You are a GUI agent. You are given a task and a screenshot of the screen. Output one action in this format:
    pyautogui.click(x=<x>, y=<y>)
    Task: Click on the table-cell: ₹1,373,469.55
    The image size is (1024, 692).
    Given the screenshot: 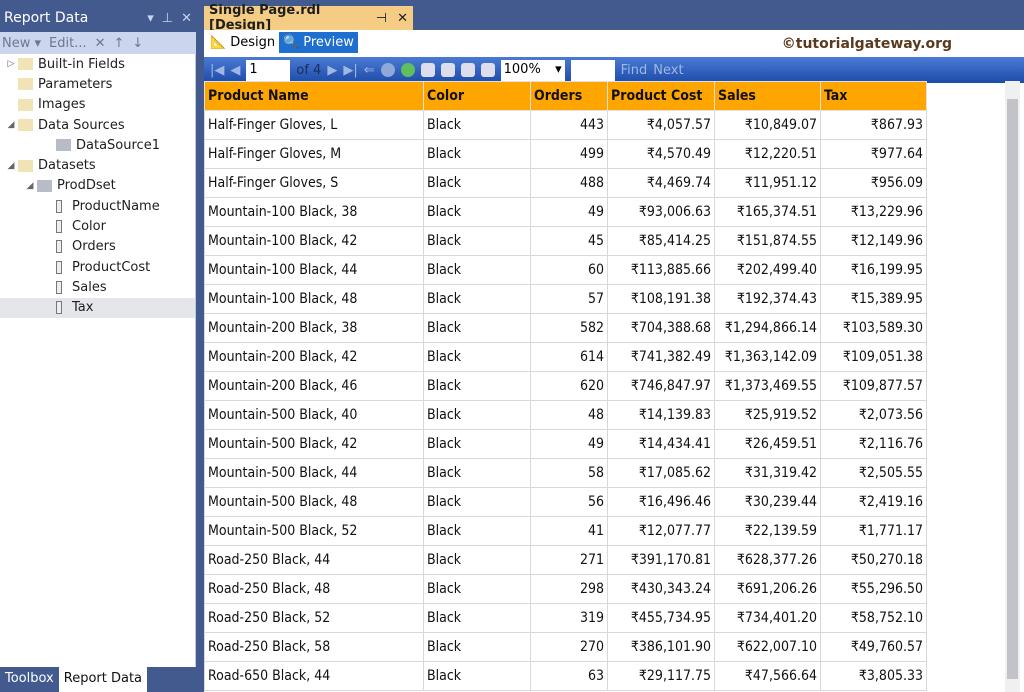 What is the action you would take?
    pyautogui.click(x=767, y=386)
    